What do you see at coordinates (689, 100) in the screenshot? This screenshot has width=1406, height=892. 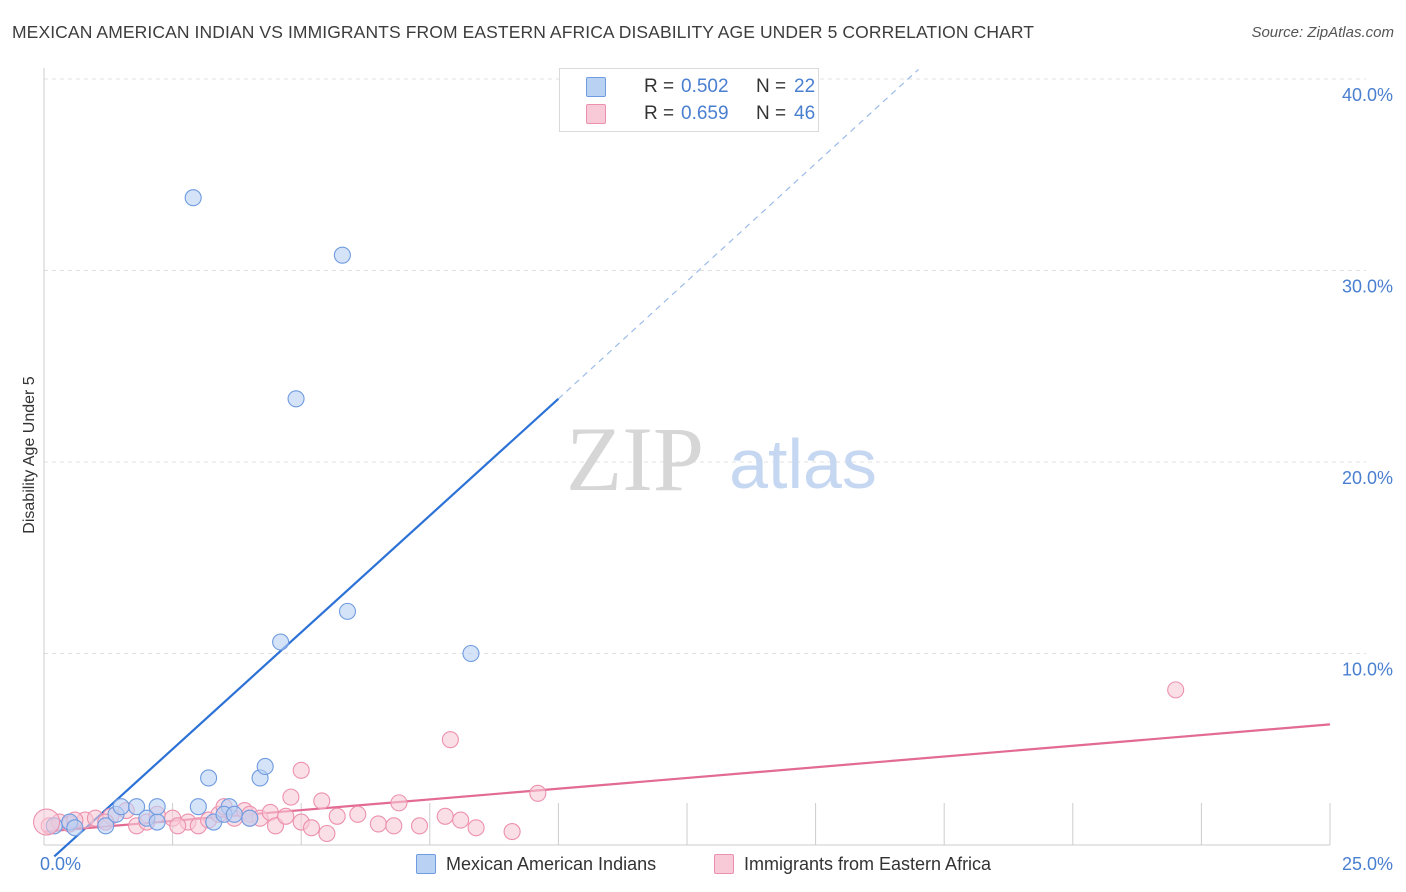 I see `legend-stats: R = 0.502 N = 22 R = 0.659 N = 46` at bounding box center [689, 100].